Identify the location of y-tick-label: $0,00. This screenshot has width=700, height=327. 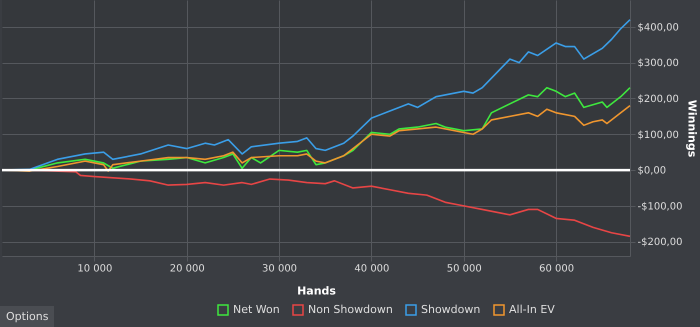
(652, 171).